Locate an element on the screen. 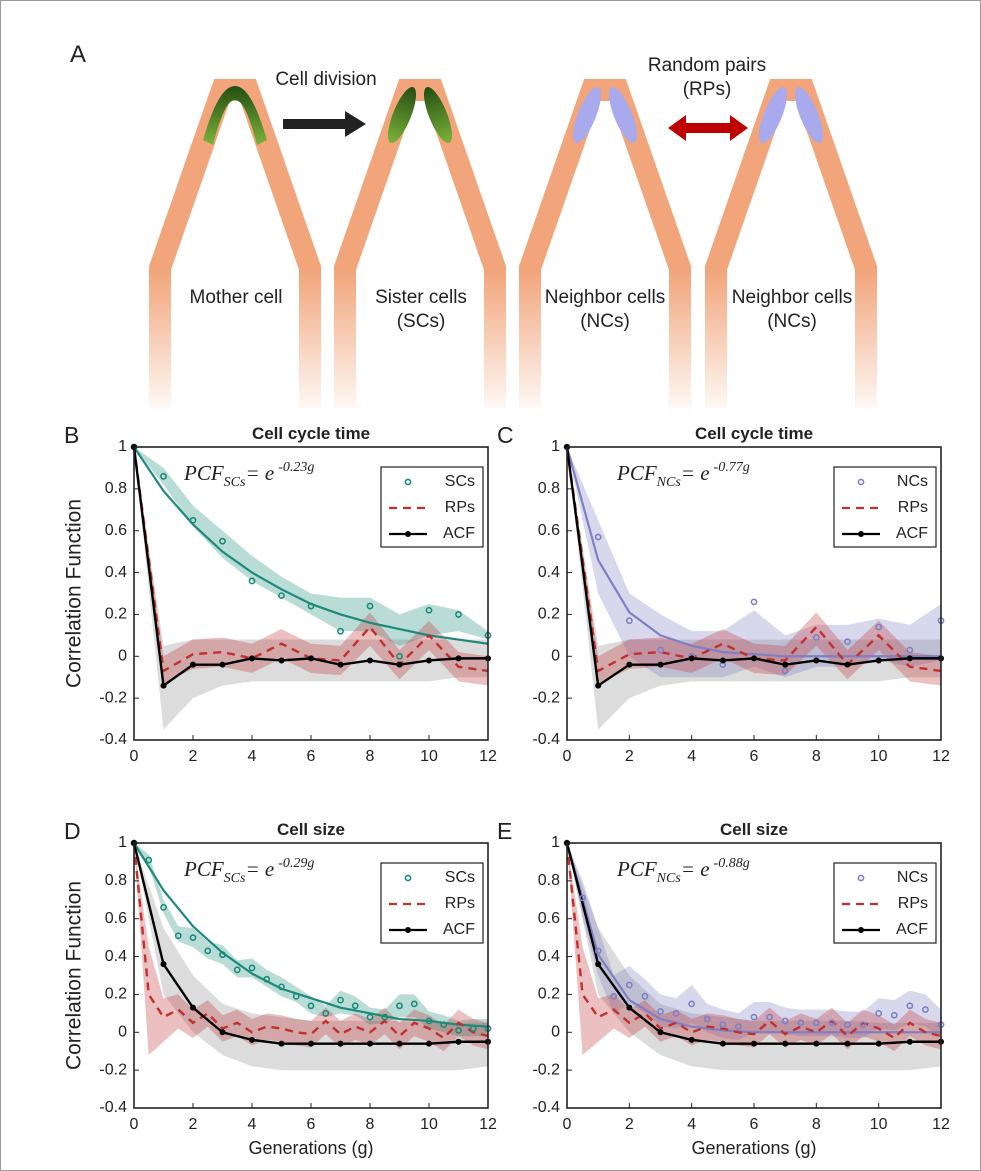 This screenshot has height=1171, width=981. panel-label: D is located at coordinates (72, 831).